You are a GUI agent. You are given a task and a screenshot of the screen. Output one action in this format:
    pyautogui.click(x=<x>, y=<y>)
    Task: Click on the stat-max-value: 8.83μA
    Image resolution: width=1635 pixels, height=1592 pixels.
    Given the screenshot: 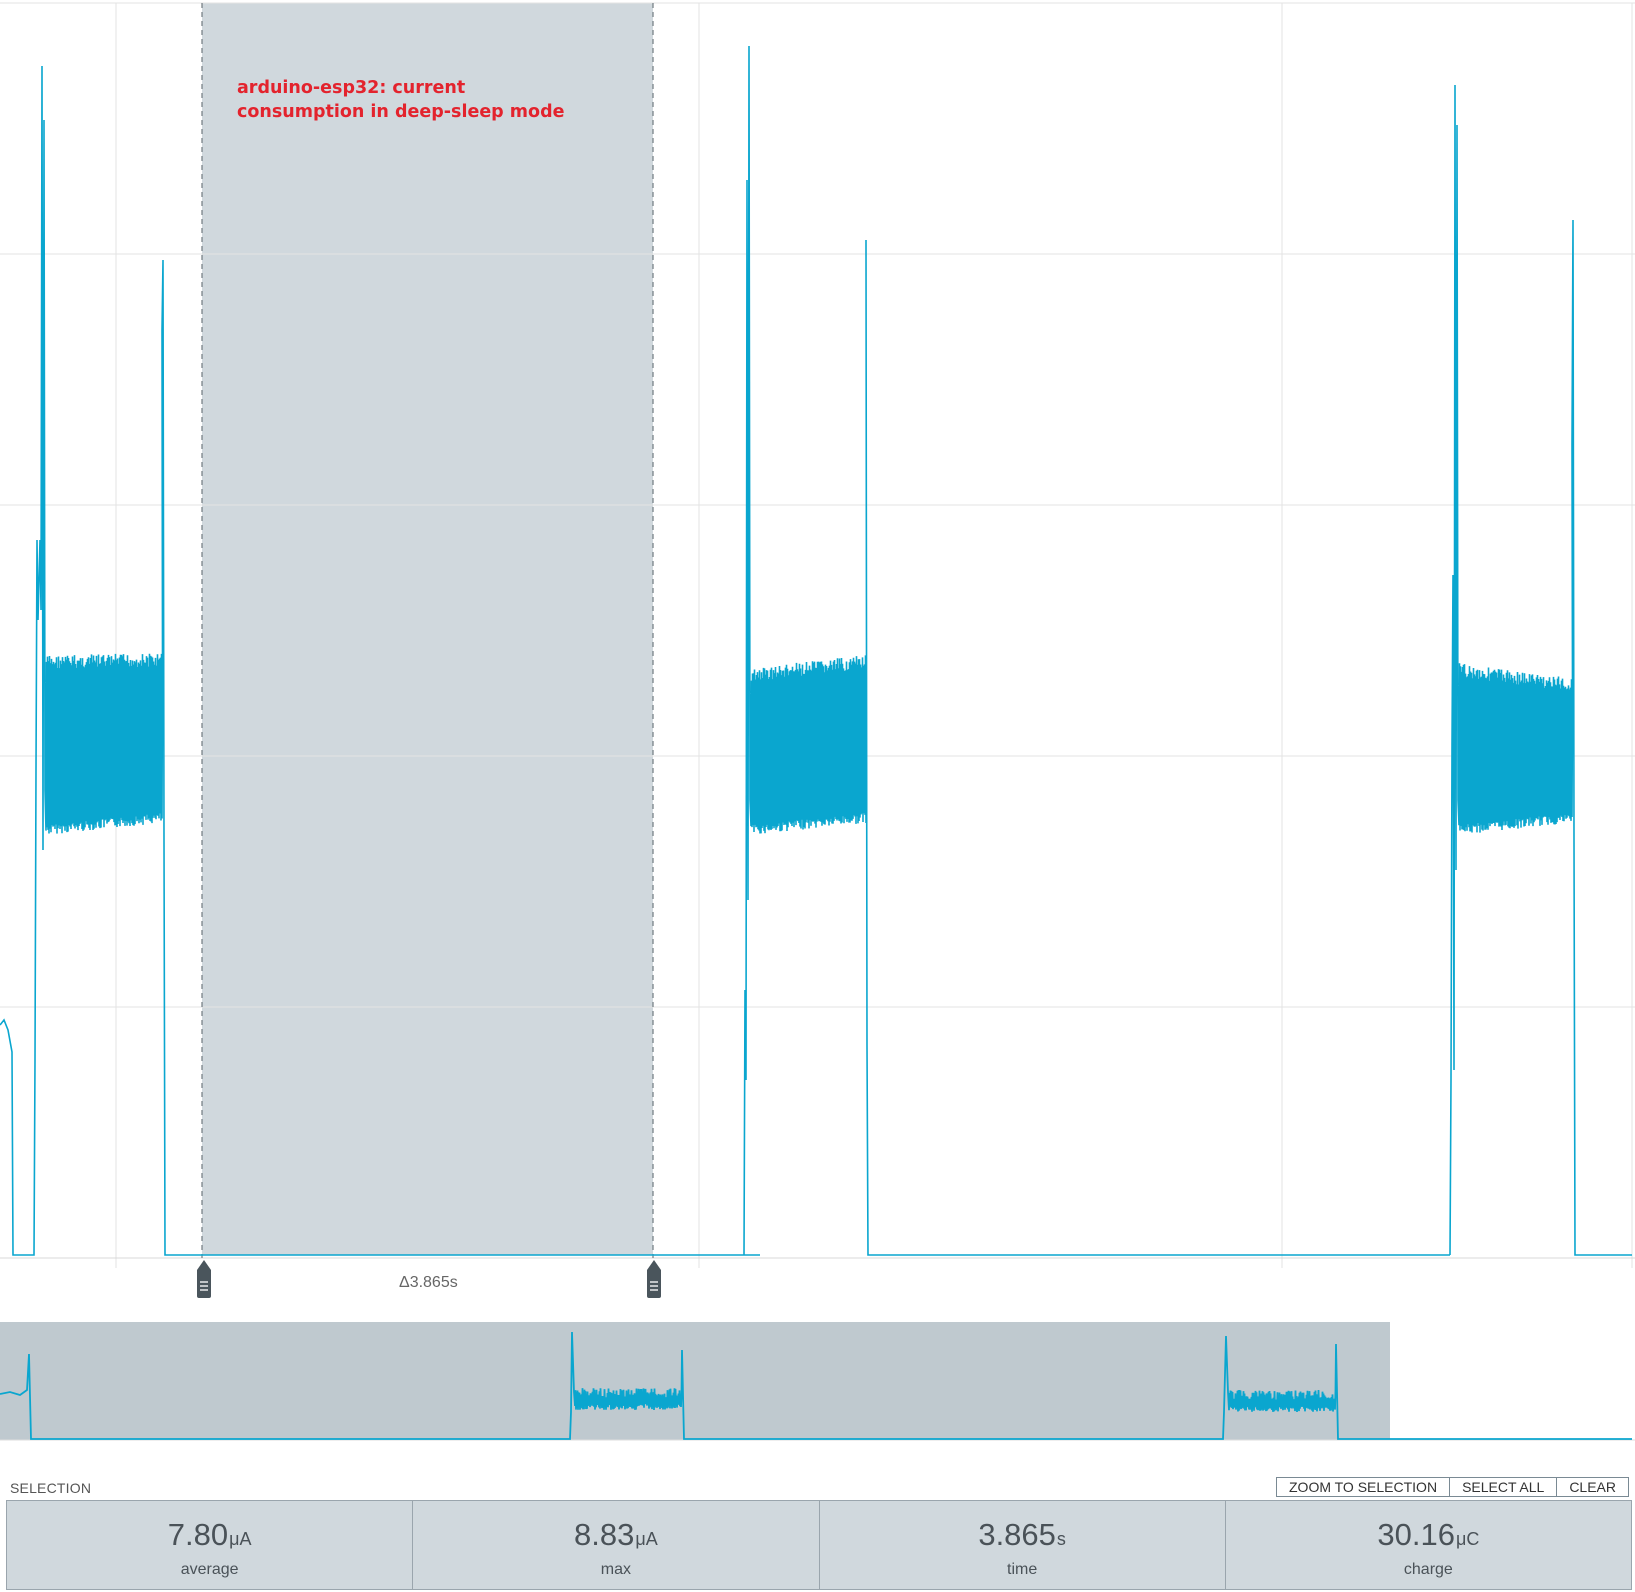 What is the action you would take?
    pyautogui.click(x=616, y=1534)
    